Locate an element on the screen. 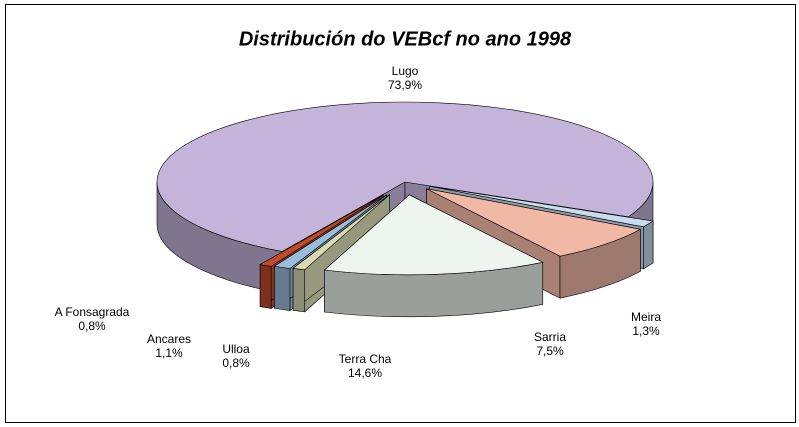 The height and width of the screenshot is (427, 799). slice-value-label: 1,3% is located at coordinates (646, 331).